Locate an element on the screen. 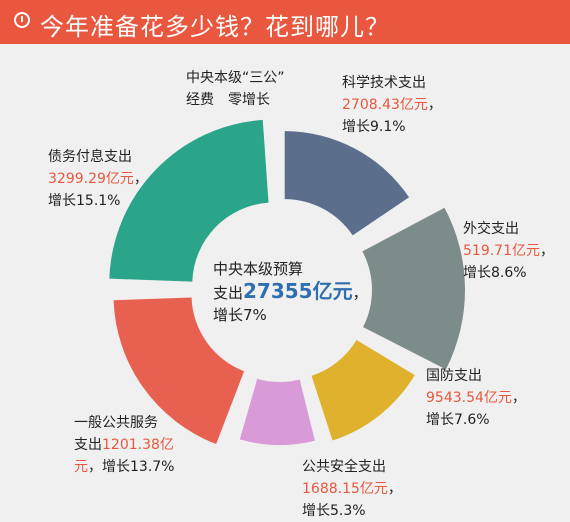 The image size is (570, 522). zhaiwu-sep: ， is located at coordinates (140, 179).